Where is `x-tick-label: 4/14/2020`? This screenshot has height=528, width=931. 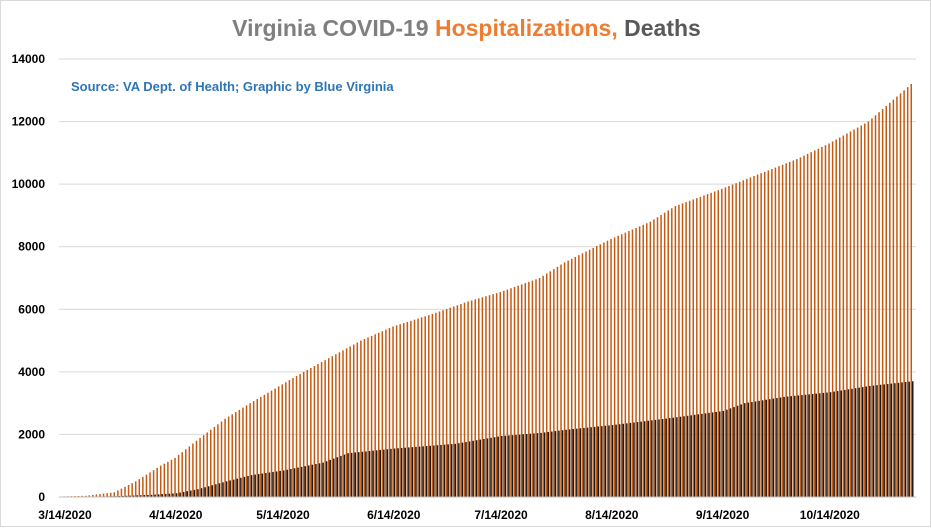
x-tick-label: 4/14/2020 is located at coordinates (176, 515).